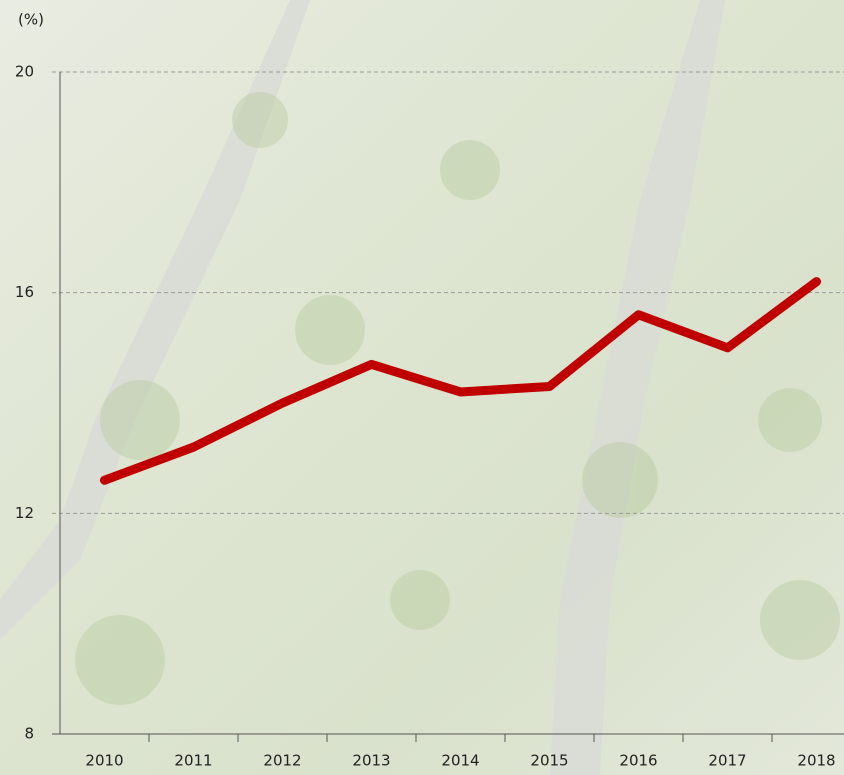 The height and width of the screenshot is (775, 844). What do you see at coordinates (29, 734) in the screenshot?
I see `y-tick-label: 8` at bounding box center [29, 734].